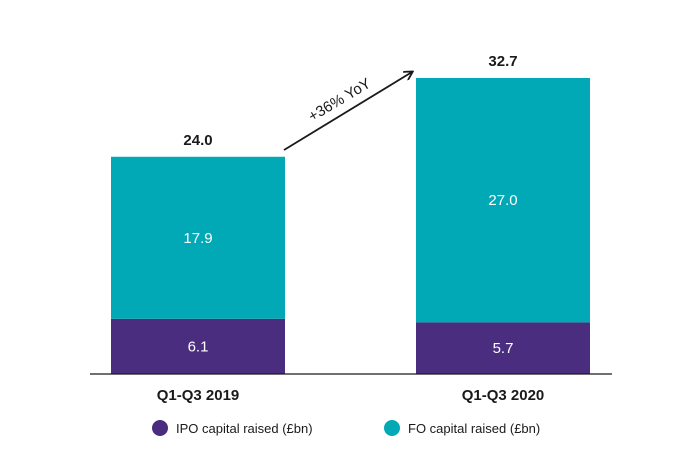  I want to click on legend-item-ipo: IPO capital raised (£bn), so click(232, 428).